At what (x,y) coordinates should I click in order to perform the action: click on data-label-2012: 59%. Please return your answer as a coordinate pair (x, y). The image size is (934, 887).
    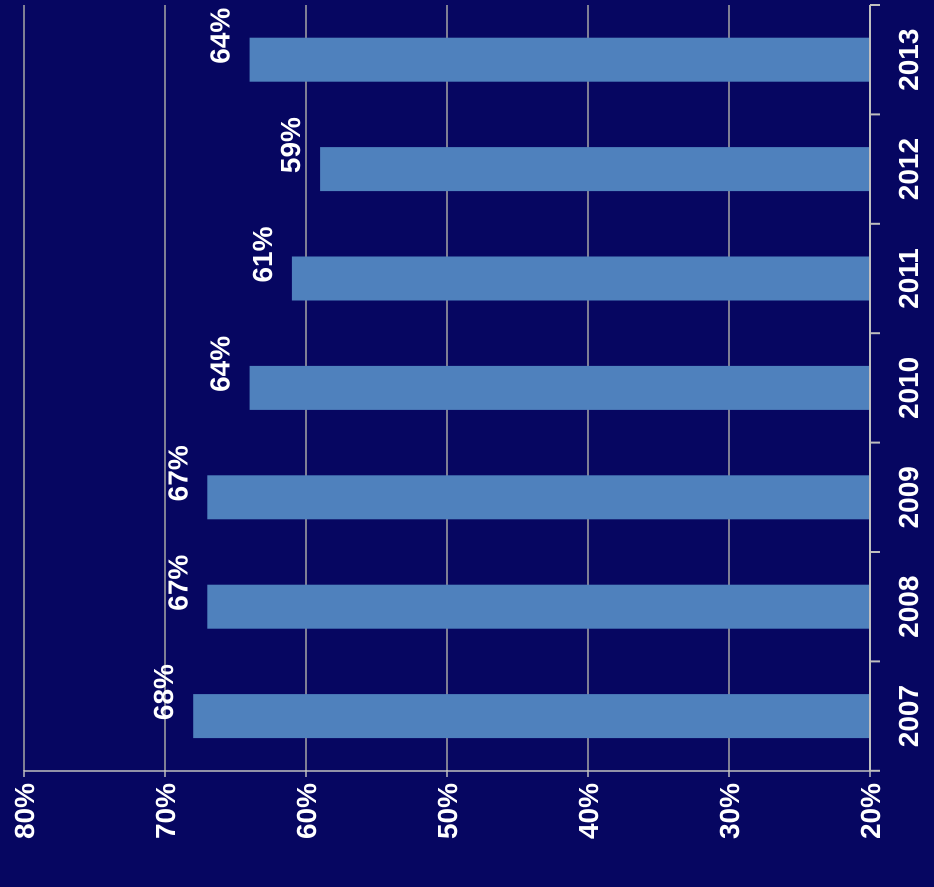
    Looking at the image, I should click on (290, 145).